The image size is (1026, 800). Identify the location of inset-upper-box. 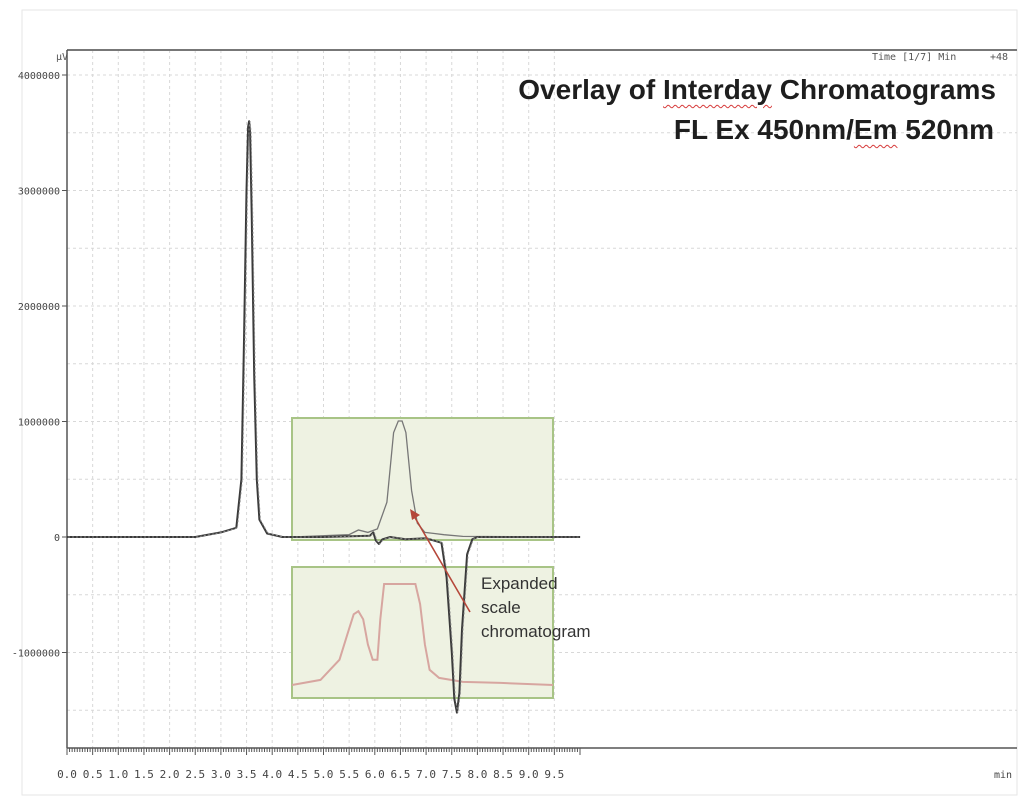
(422, 479).